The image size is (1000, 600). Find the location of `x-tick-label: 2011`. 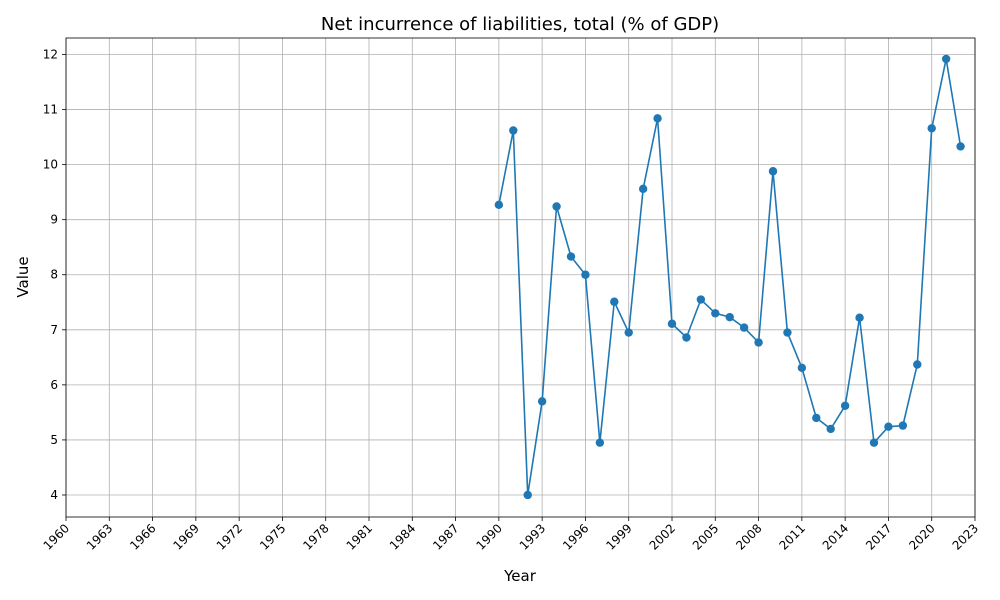

x-tick-label: 2011 is located at coordinates (791, 536).